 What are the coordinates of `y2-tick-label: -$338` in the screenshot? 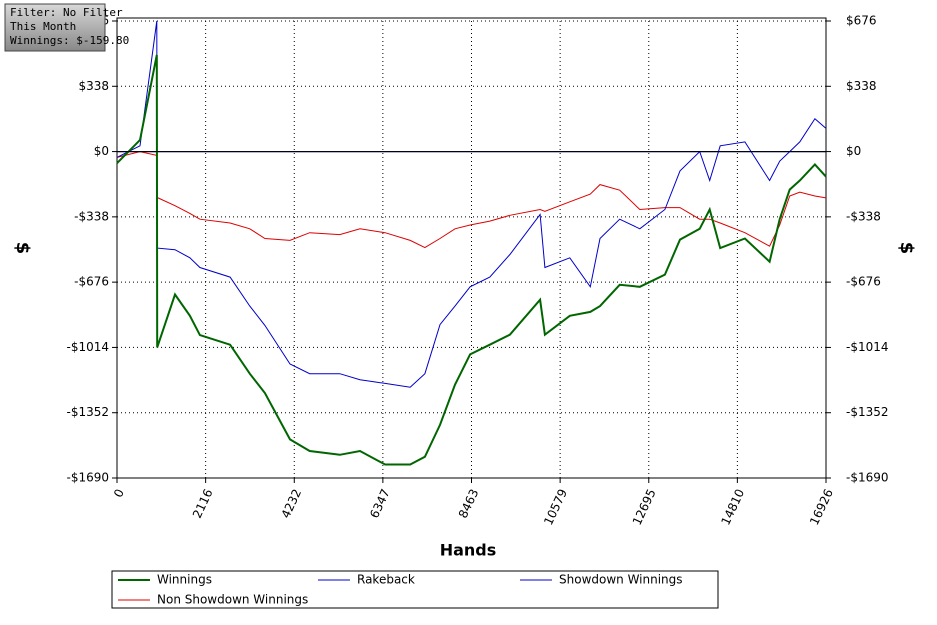 It's located at (863, 216).